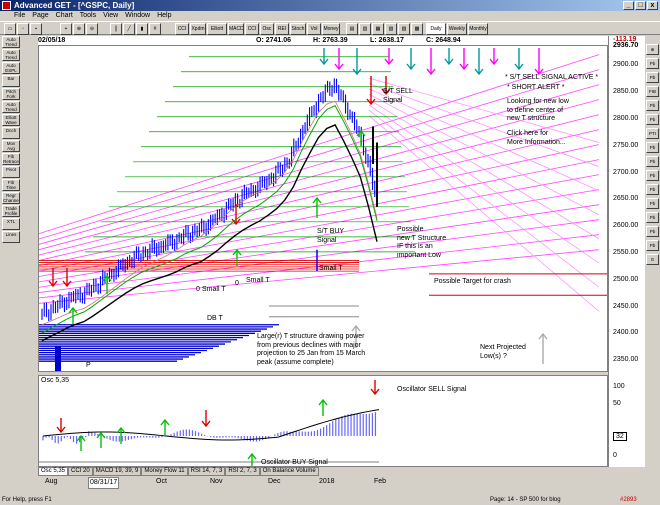 The width and height of the screenshot is (660, 505). What do you see at coordinates (640, 5) in the screenshot?
I see `maximize-button: □` at bounding box center [640, 5].